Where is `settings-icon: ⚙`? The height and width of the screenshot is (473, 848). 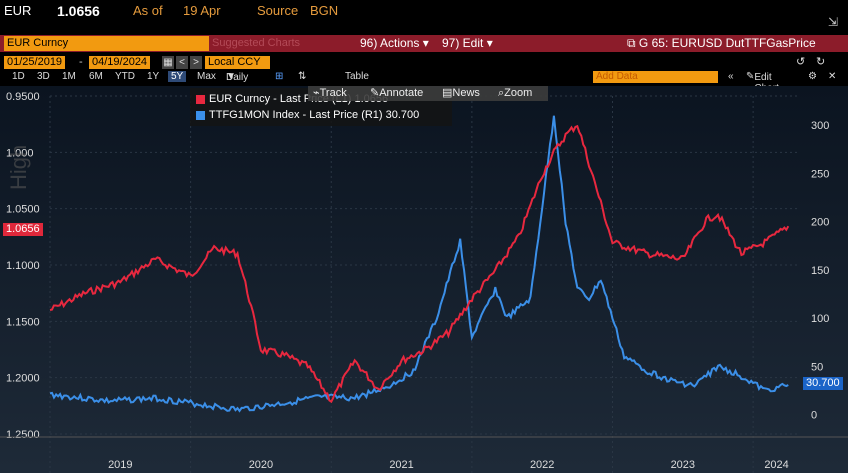 settings-icon: ⚙ is located at coordinates (812, 76).